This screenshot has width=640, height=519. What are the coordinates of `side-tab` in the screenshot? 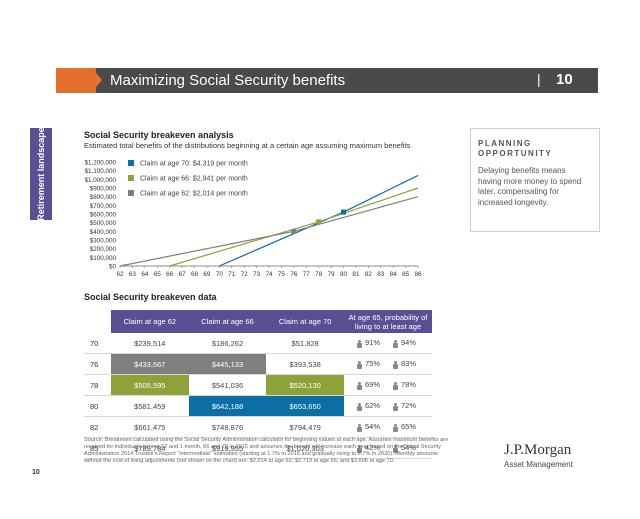 It's located at (41, 174).